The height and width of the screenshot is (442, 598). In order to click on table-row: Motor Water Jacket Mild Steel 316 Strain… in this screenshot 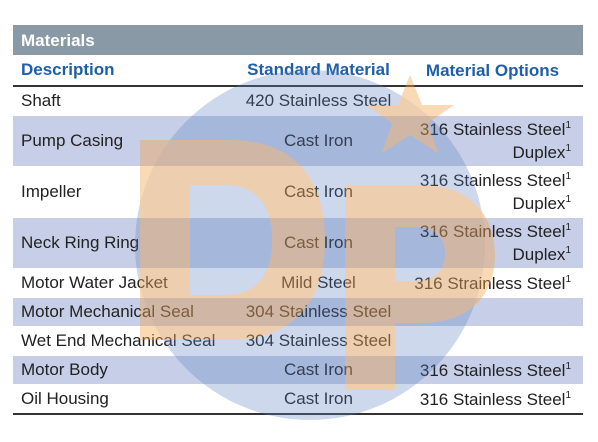, I will do `click(298, 283)`.